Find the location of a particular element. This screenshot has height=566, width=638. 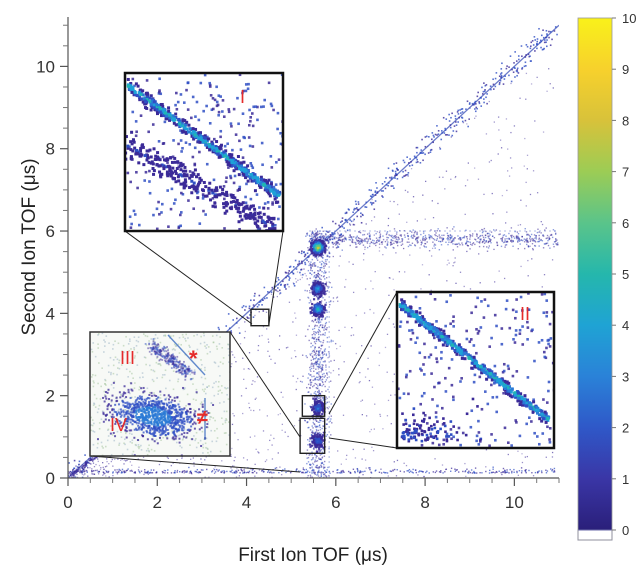

origin-point is located at coordinates (96, 458).